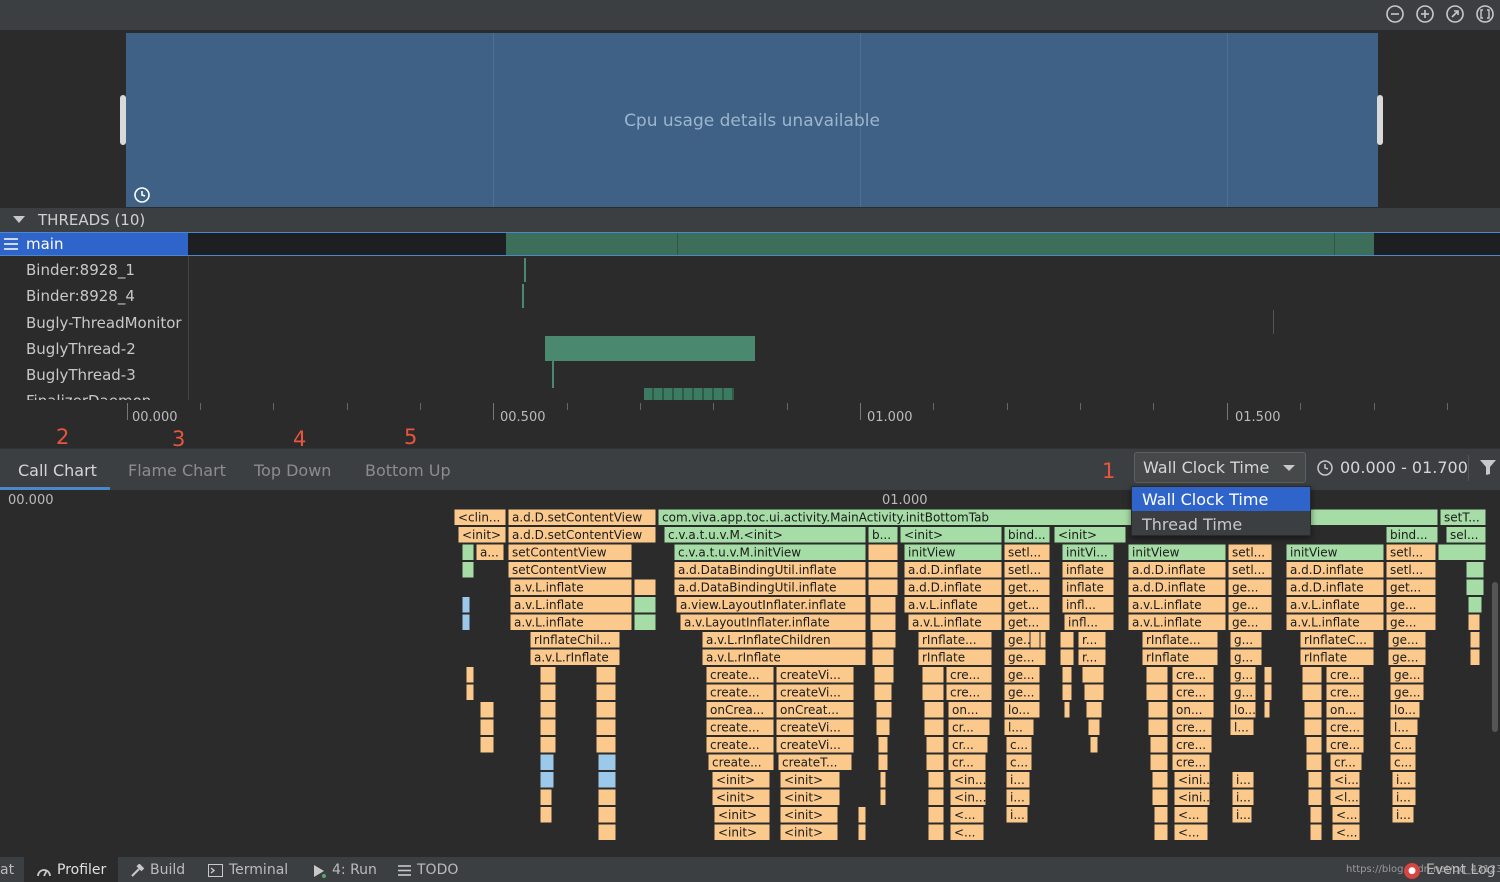 The width and height of the screenshot is (1500, 882). What do you see at coordinates (1192, 524) in the screenshot?
I see `menu-item-thread-time: Thread Time` at bounding box center [1192, 524].